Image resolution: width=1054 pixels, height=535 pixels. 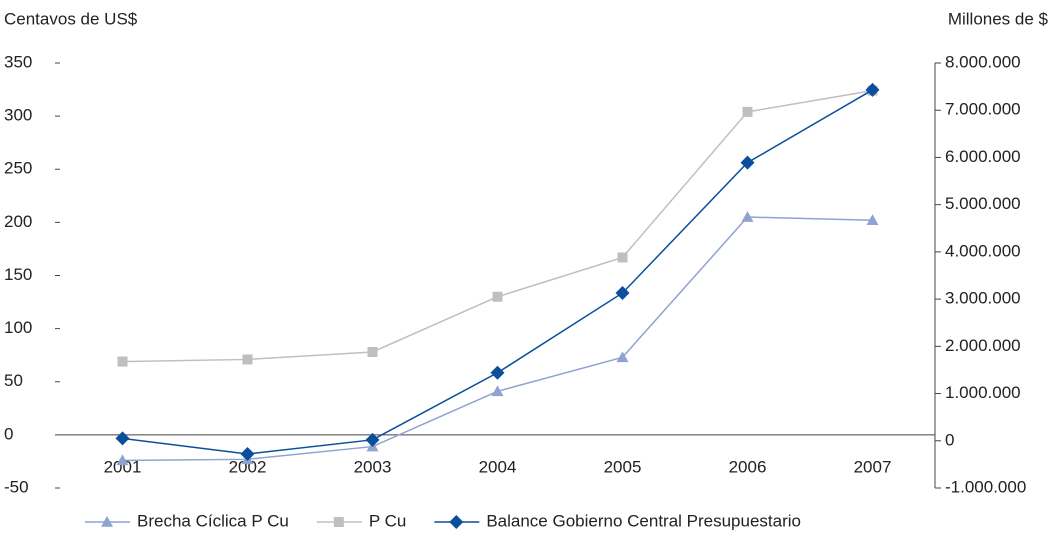 I want to click on x-tick-label: 2007, so click(x=873, y=466).